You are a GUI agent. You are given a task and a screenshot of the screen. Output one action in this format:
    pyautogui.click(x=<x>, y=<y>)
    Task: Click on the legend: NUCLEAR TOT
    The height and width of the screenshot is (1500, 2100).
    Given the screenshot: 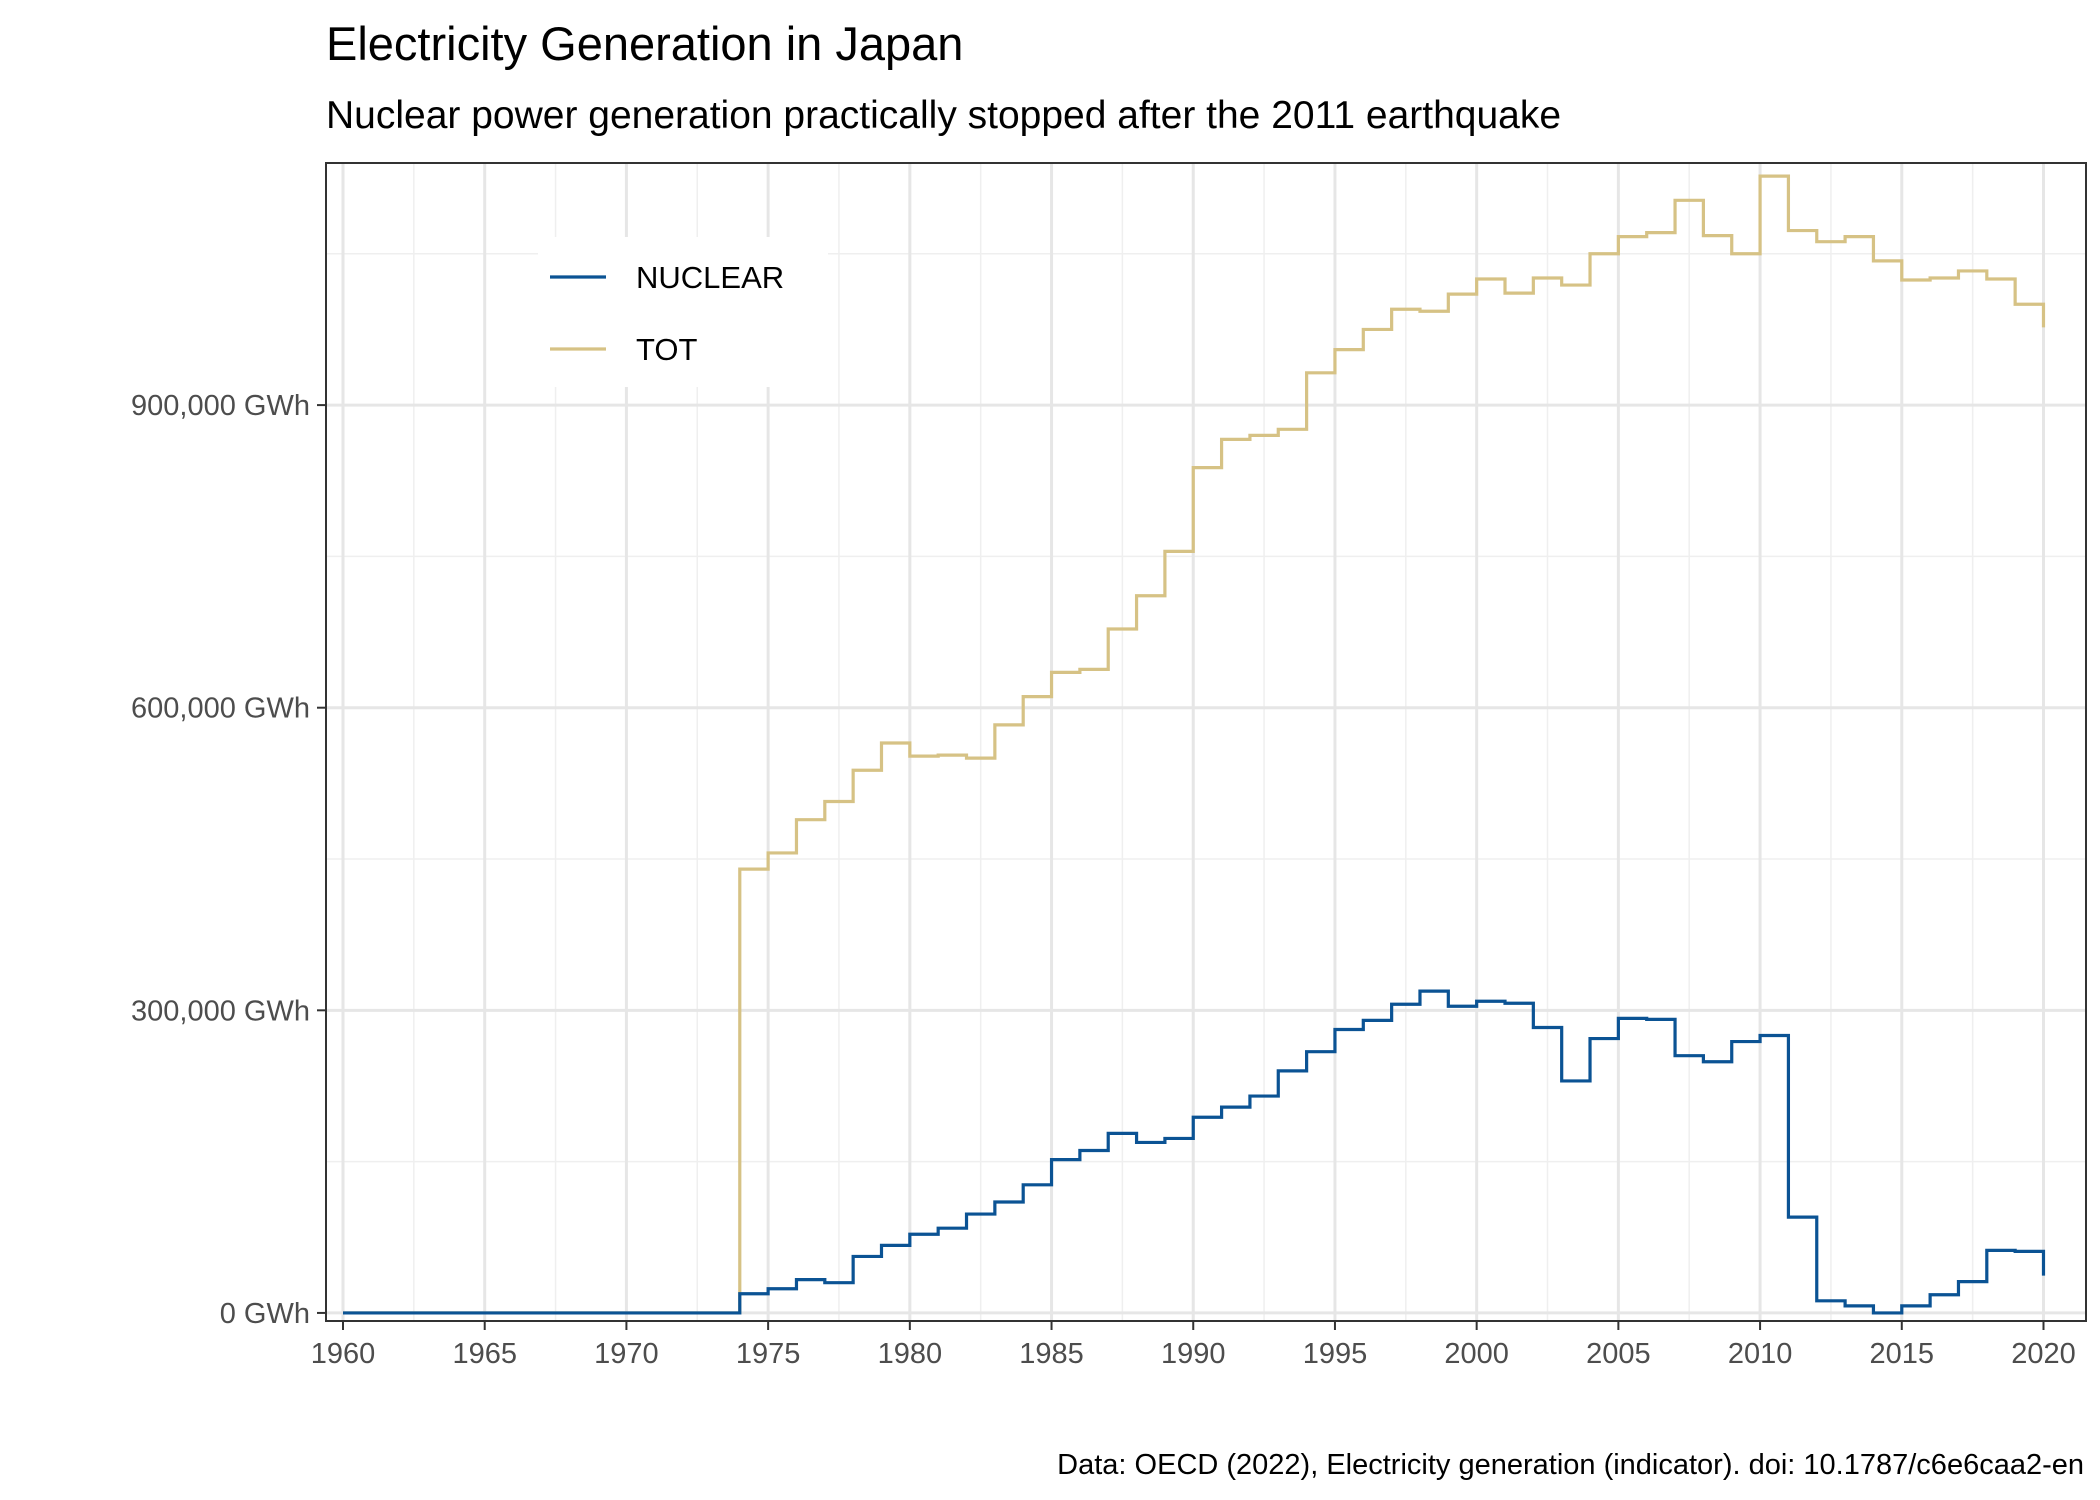 What is the action you would take?
    pyautogui.click(x=683, y=312)
    